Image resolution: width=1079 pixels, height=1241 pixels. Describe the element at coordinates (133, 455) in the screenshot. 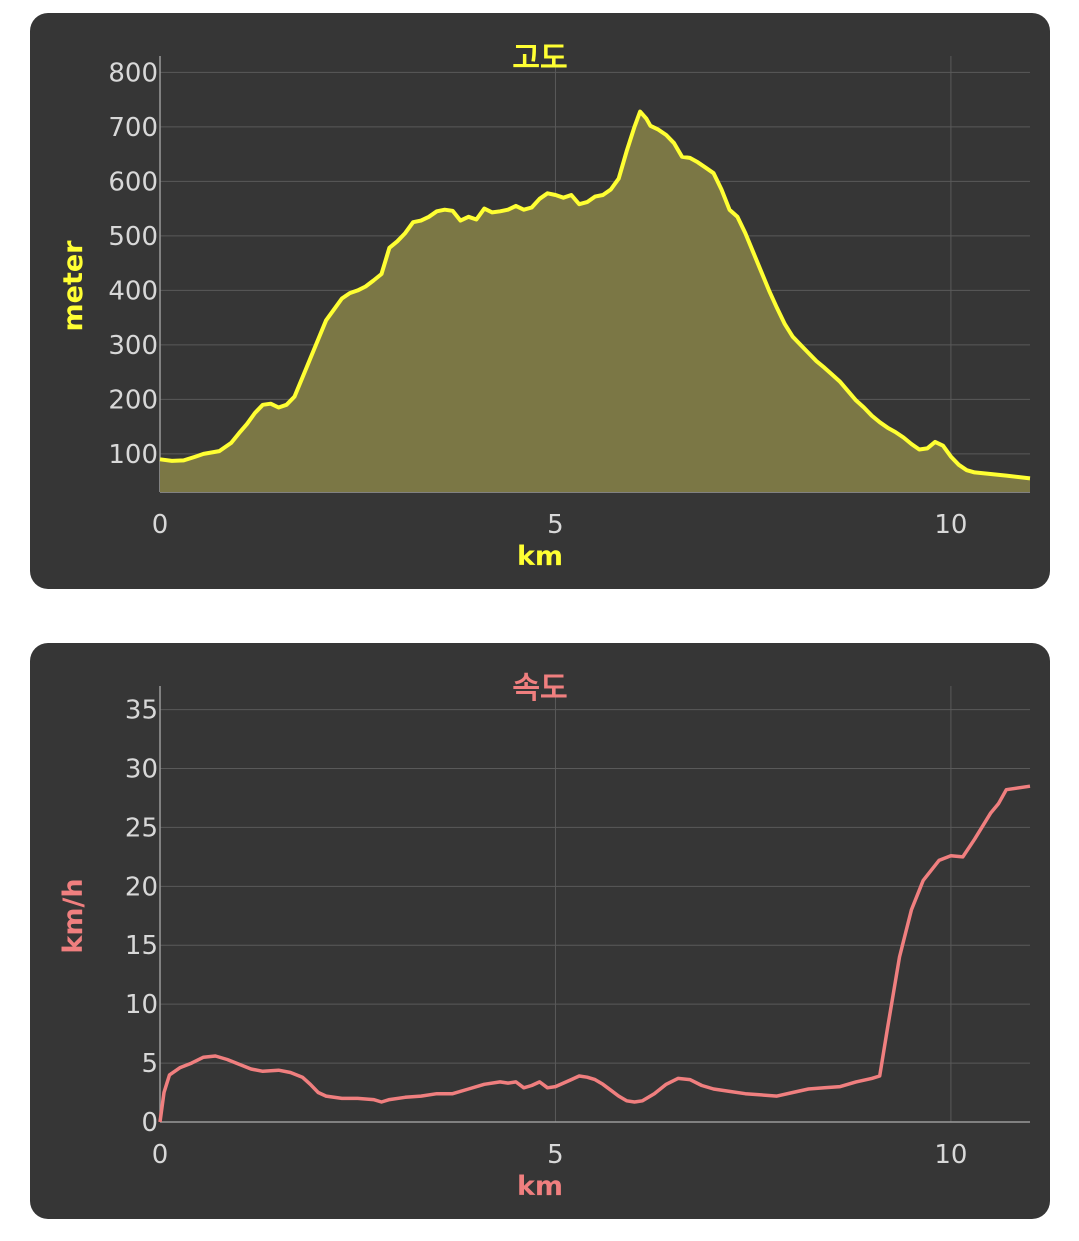

I see `y-tick-label: 100` at that location.